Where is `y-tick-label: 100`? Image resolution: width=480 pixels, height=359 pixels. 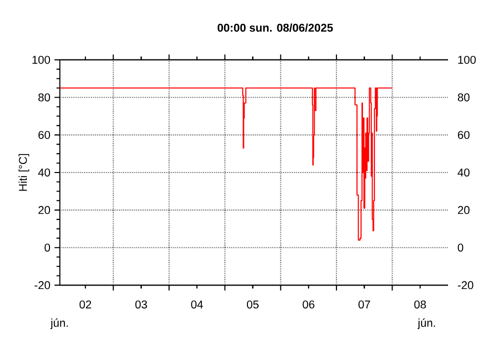
y-tick-label: 100 is located at coordinates (41, 60).